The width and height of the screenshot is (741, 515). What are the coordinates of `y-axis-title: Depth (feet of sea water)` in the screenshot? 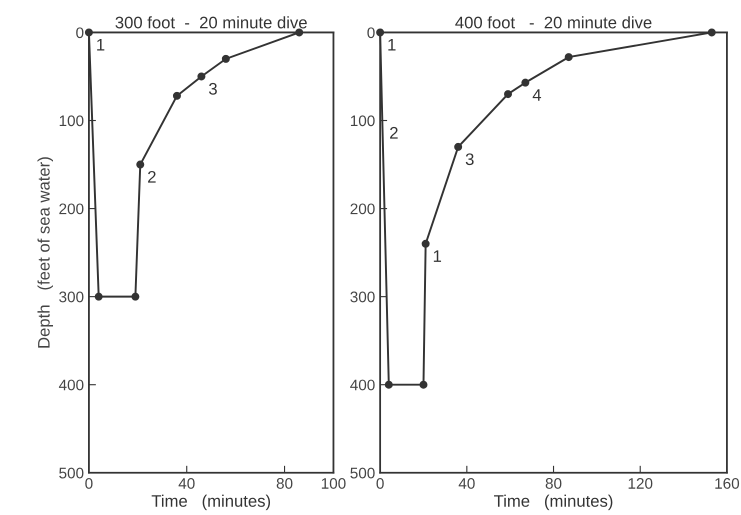 It's located at (45, 252).